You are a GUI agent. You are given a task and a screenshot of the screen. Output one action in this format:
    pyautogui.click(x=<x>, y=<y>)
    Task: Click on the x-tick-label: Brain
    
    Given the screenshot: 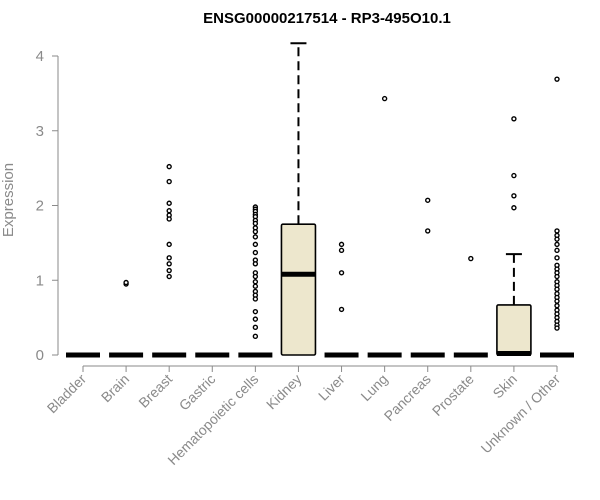 What is the action you would take?
    pyautogui.click(x=115, y=388)
    